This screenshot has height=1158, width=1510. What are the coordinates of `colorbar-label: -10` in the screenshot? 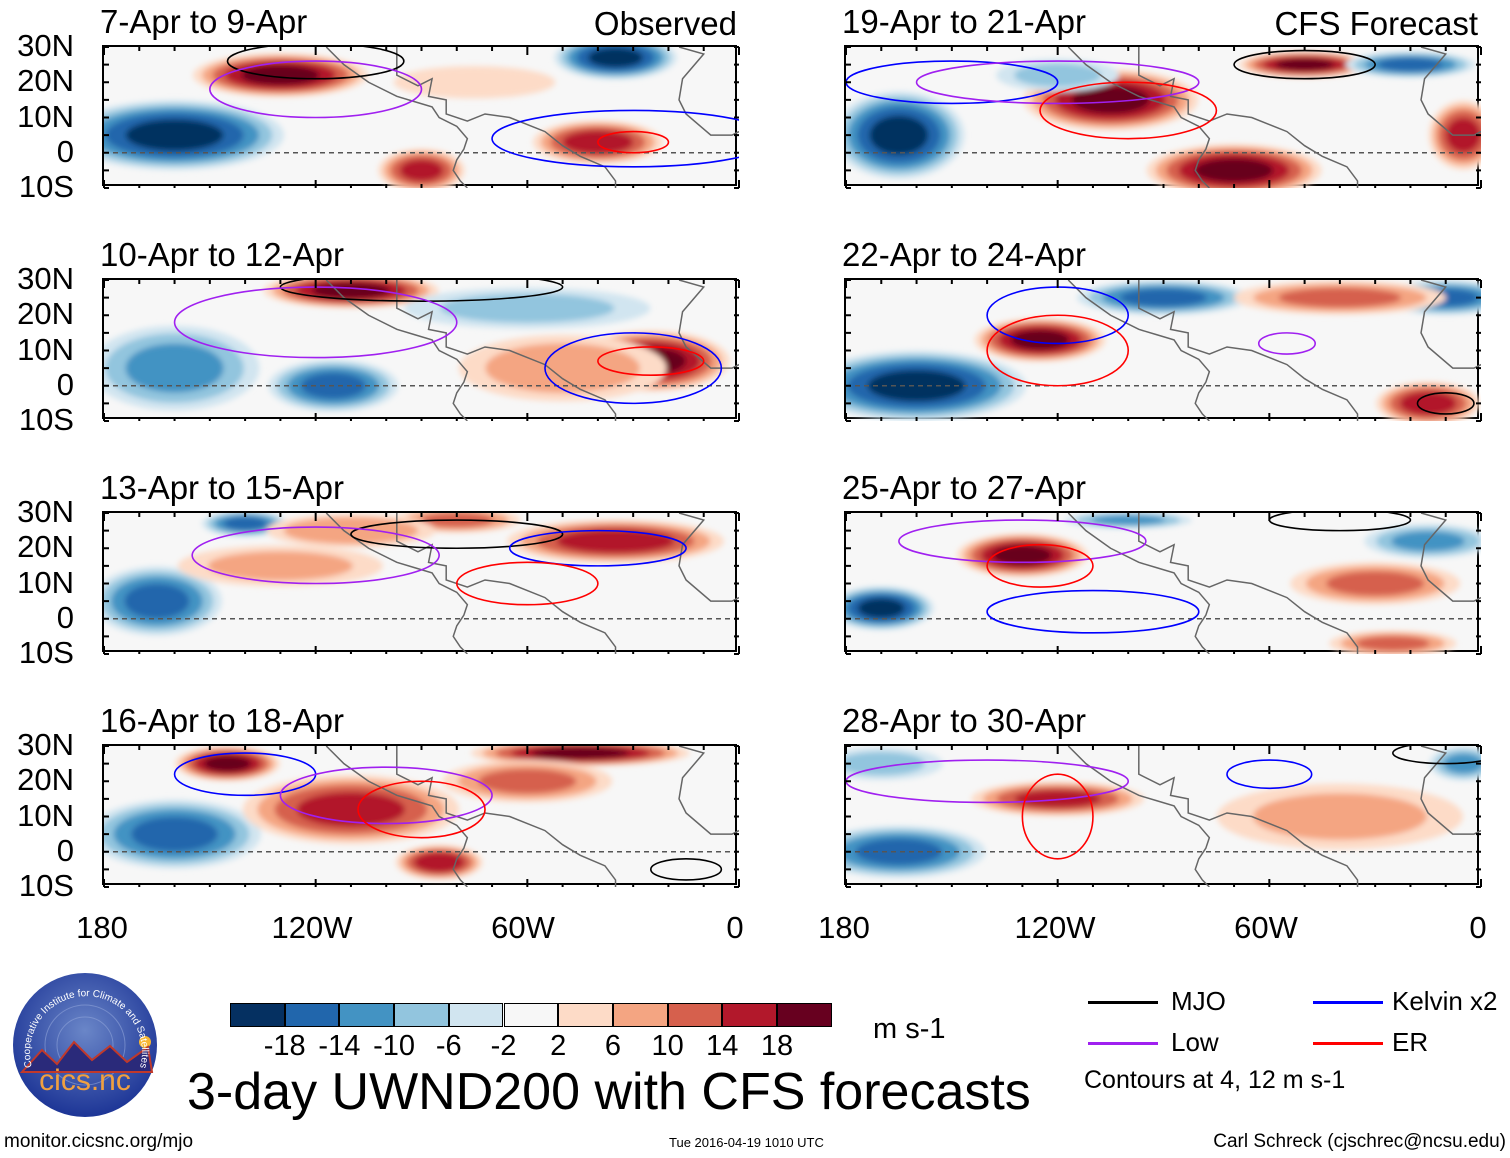 It's located at (394, 1046).